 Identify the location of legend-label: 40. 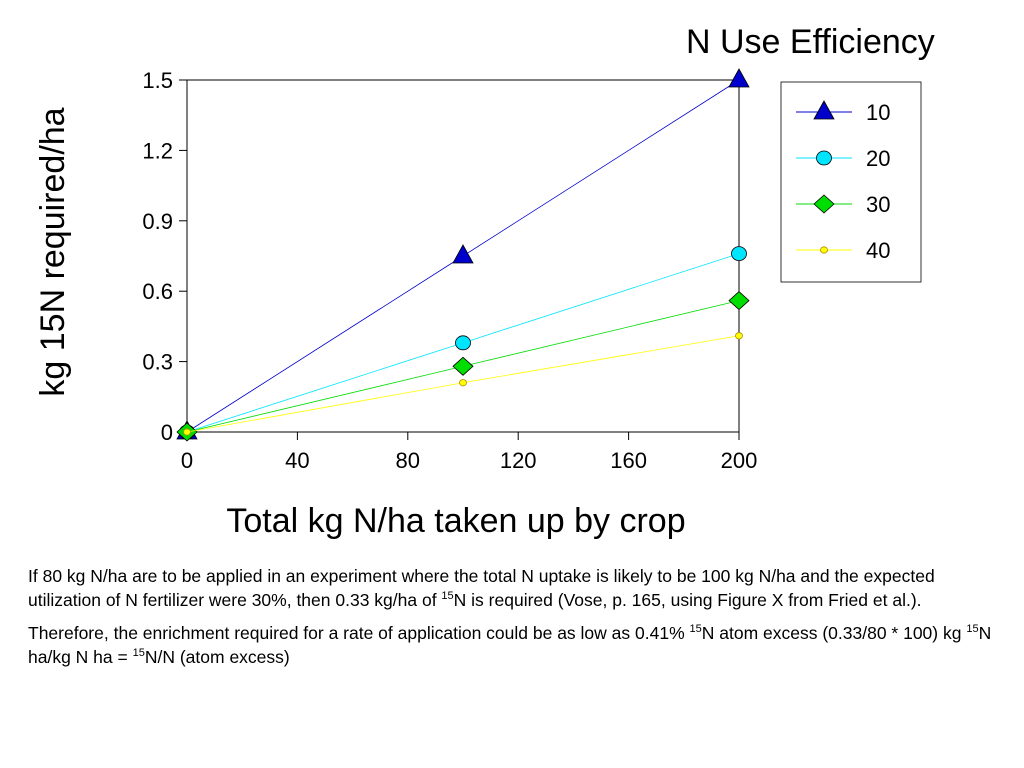
(878, 250).